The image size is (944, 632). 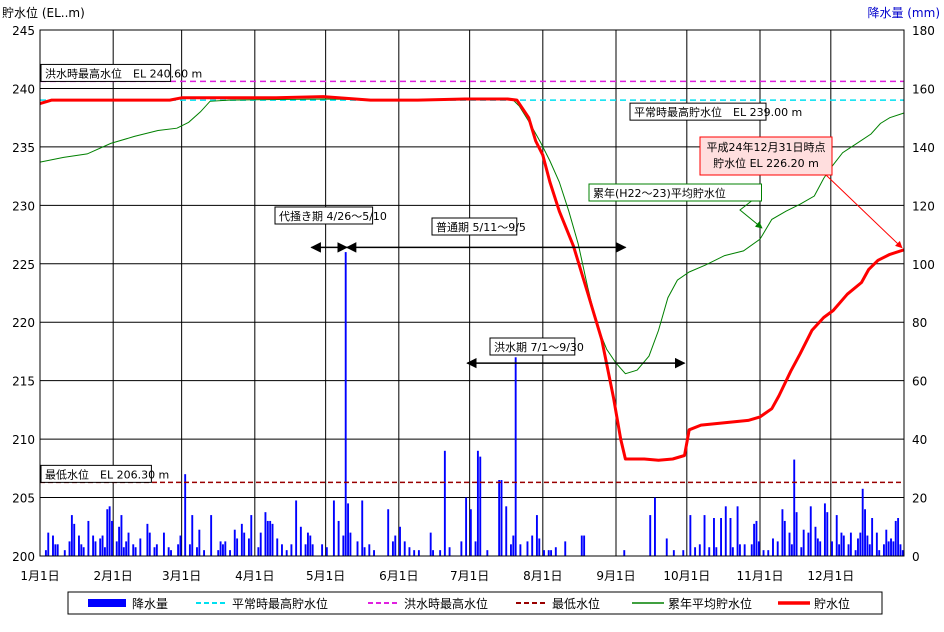 I want to click on left-tick-label: 225, so click(x=23, y=265).